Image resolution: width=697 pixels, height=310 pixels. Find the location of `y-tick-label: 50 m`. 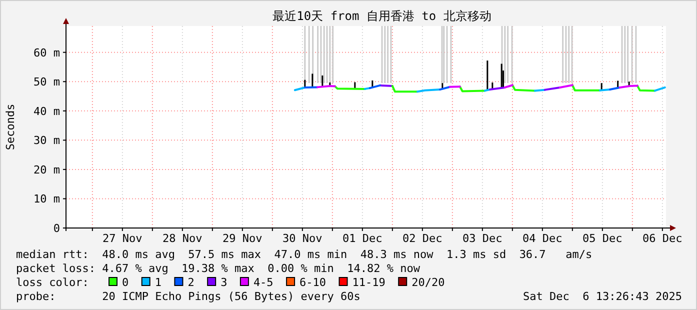

y-tick-label: 50 m is located at coordinates (47, 82).